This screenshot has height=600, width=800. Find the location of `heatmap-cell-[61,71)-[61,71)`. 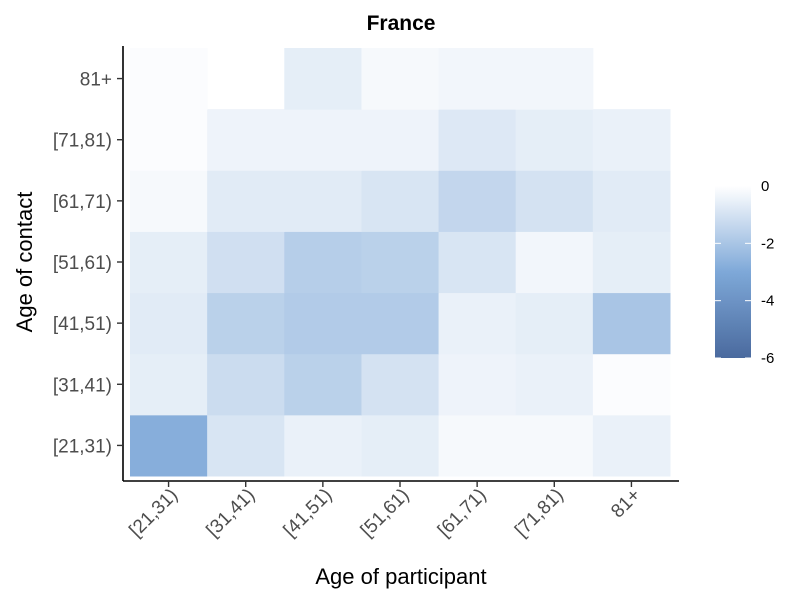

heatmap-cell-[61,71)-[61,71) is located at coordinates (477, 201).